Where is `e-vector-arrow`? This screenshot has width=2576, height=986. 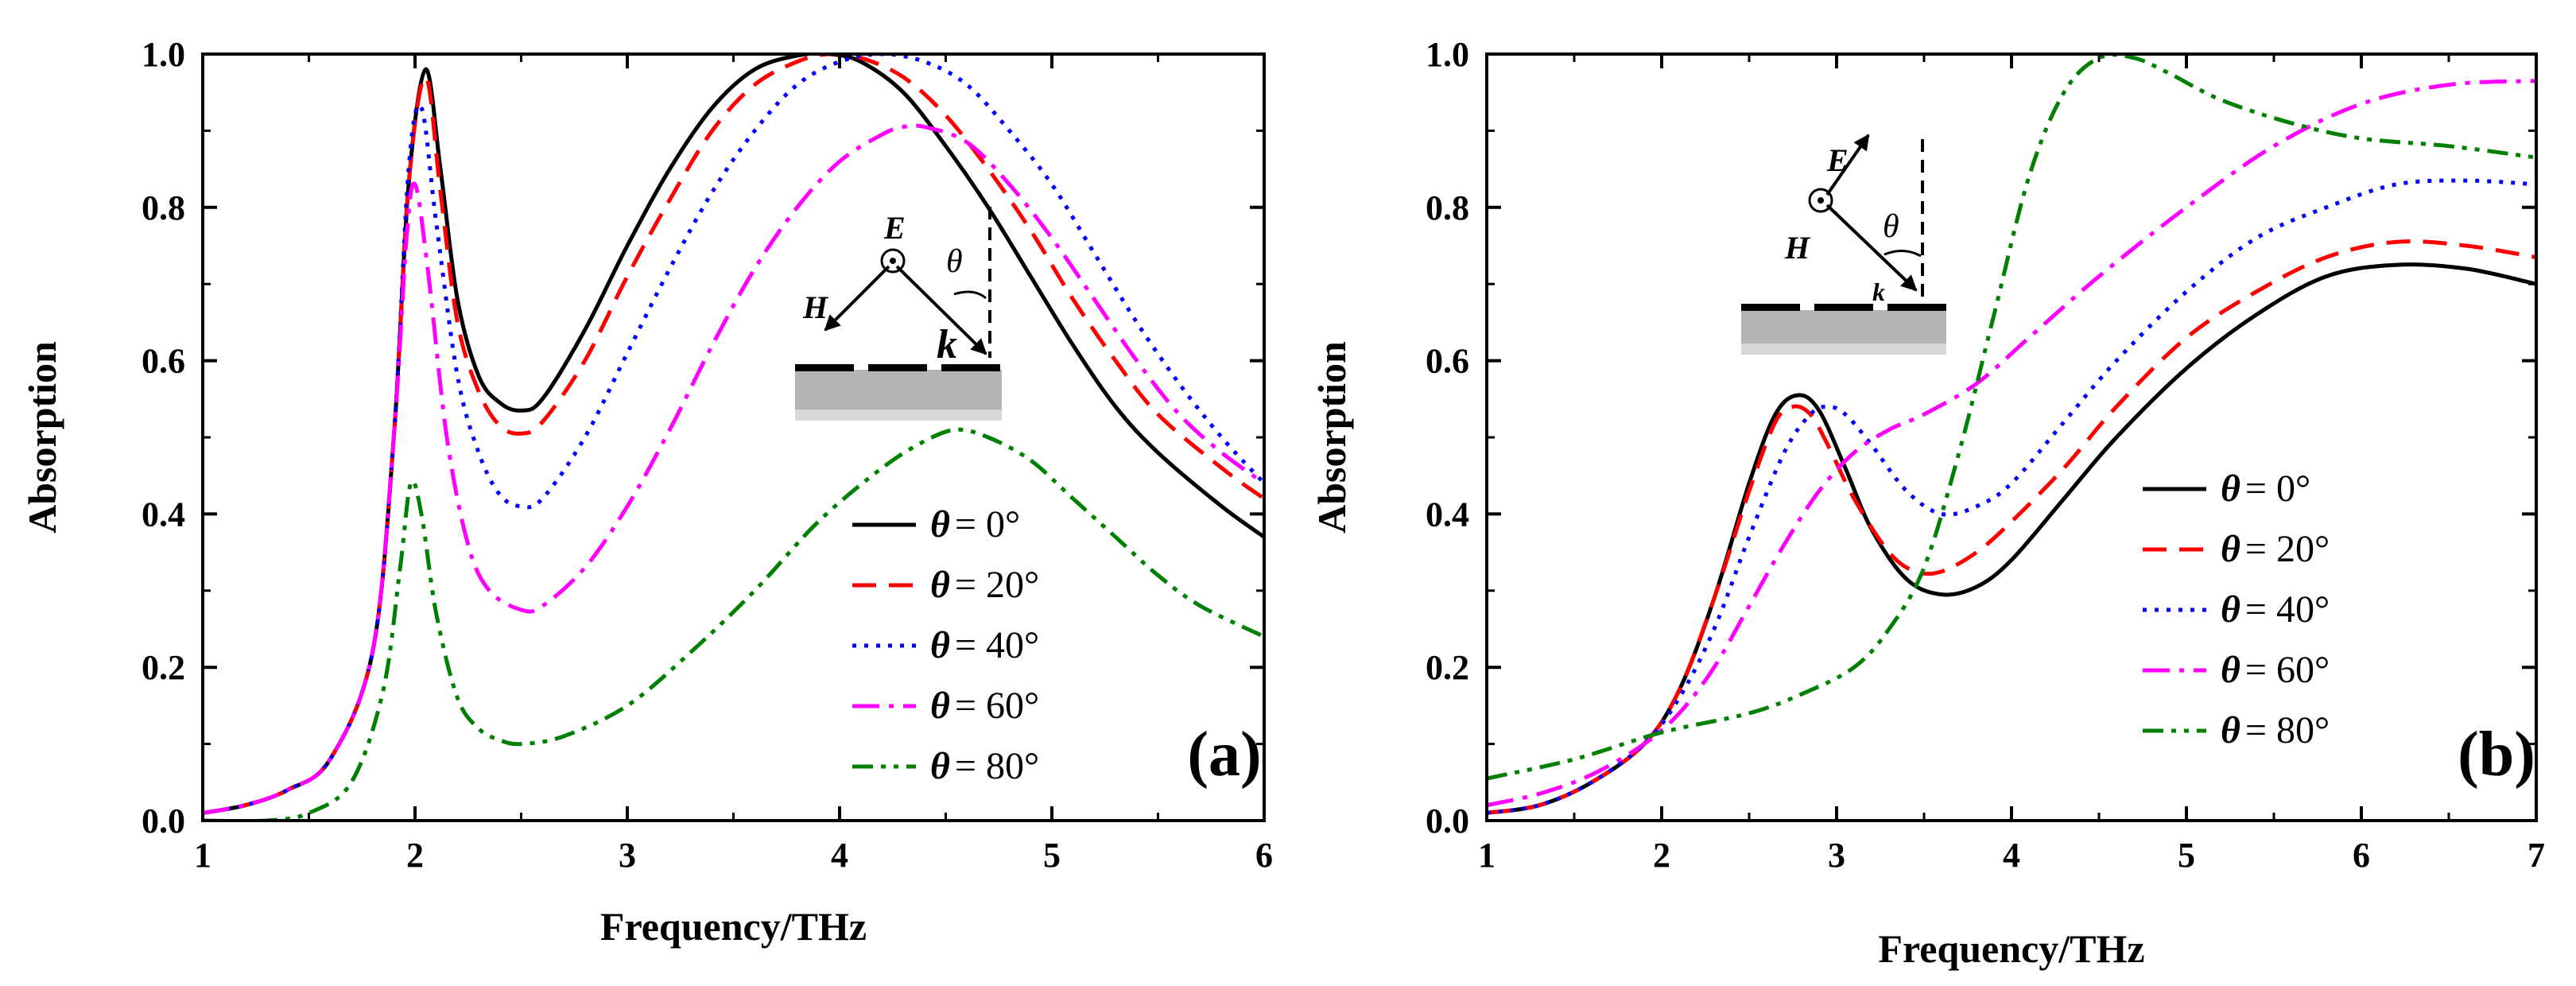 e-vector-arrow is located at coordinates (1847, 165).